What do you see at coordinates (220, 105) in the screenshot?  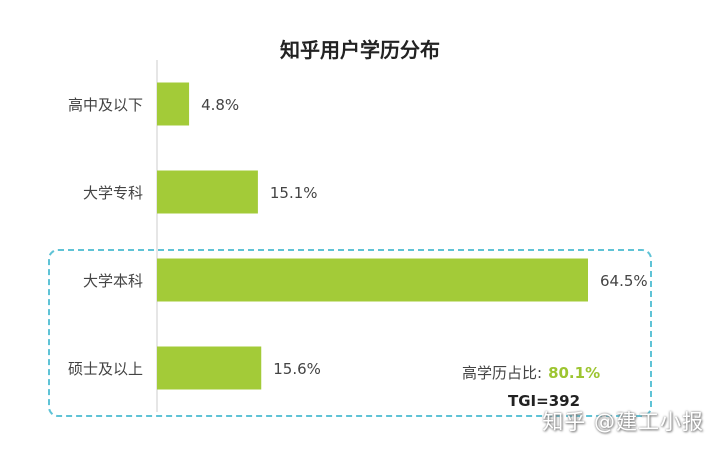 I see `value-label-0: 4.8%` at bounding box center [220, 105].